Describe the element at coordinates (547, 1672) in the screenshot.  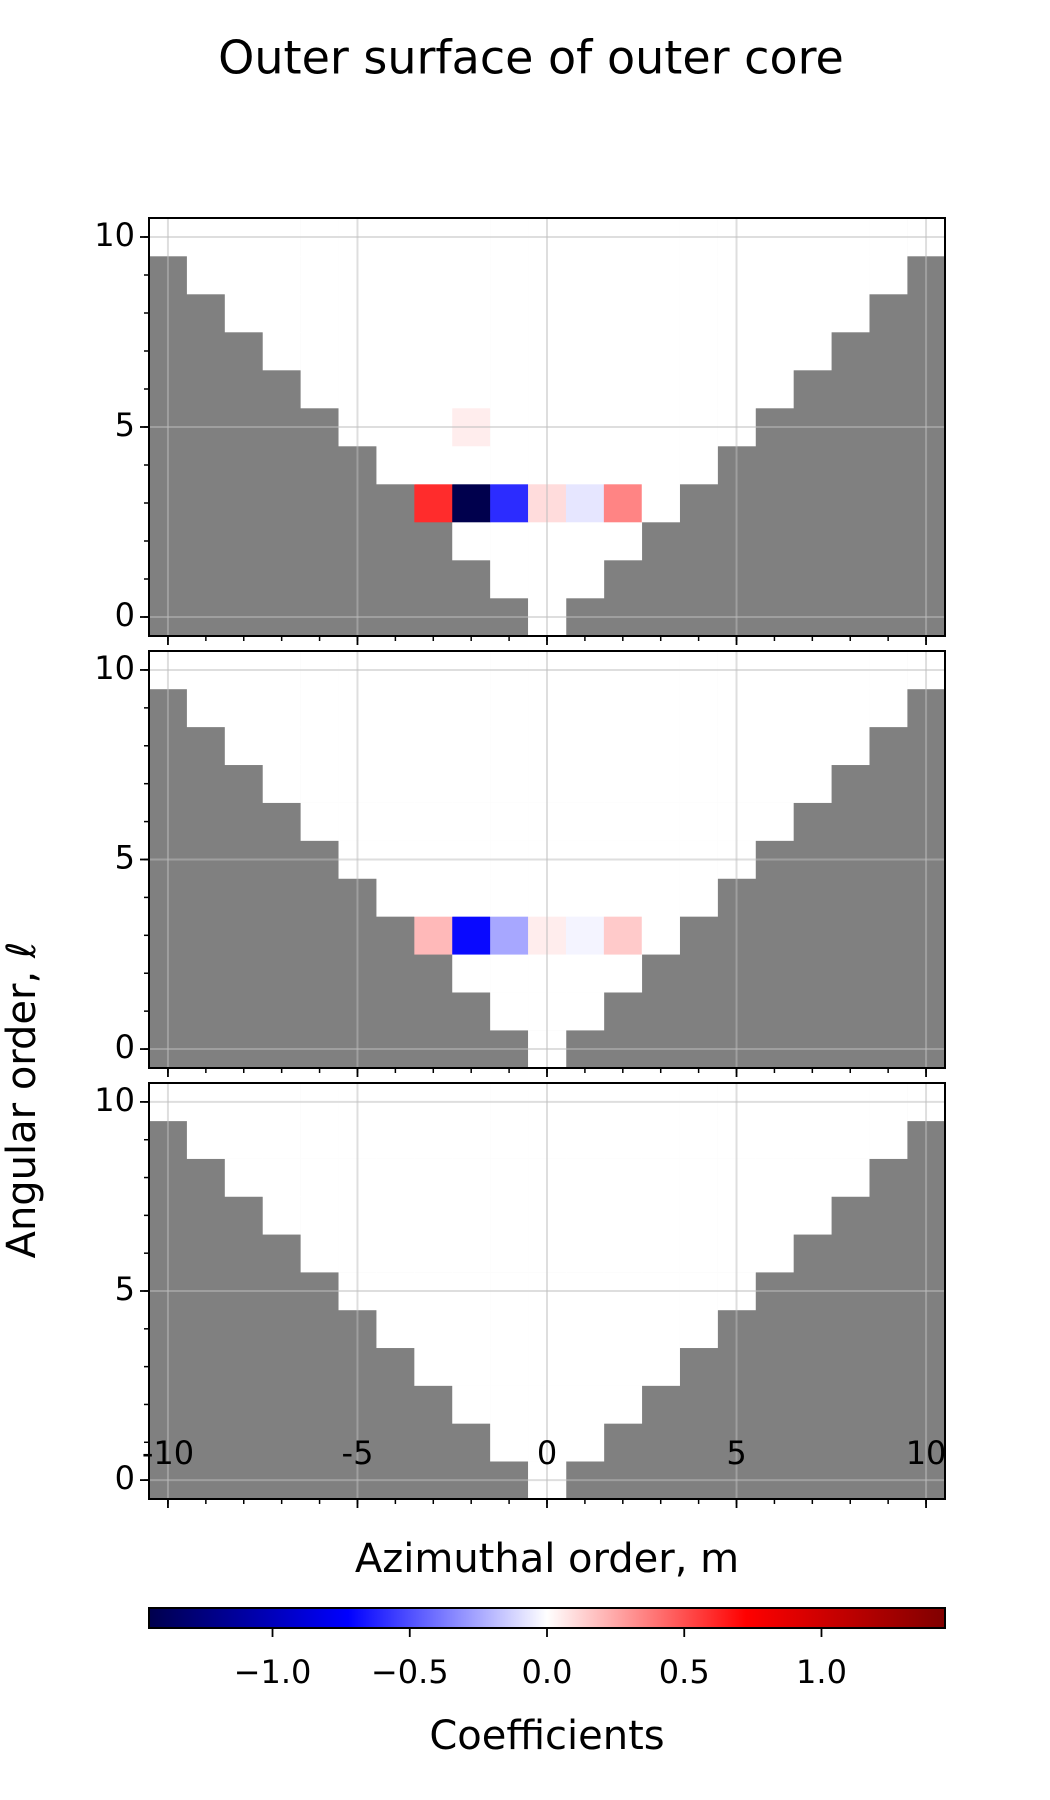
I see `colorbar-tick-label: 0.0` at that location.